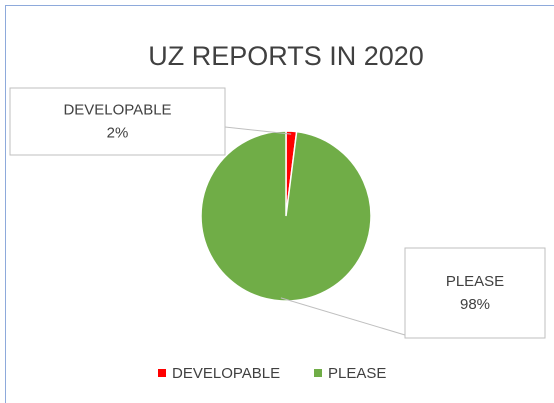 The height and width of the screenshot is (403, 554). Describe the element at coordinates (117, 109) in the screenshot. I see `data-label-name: DEVELOPABLE` at that location.